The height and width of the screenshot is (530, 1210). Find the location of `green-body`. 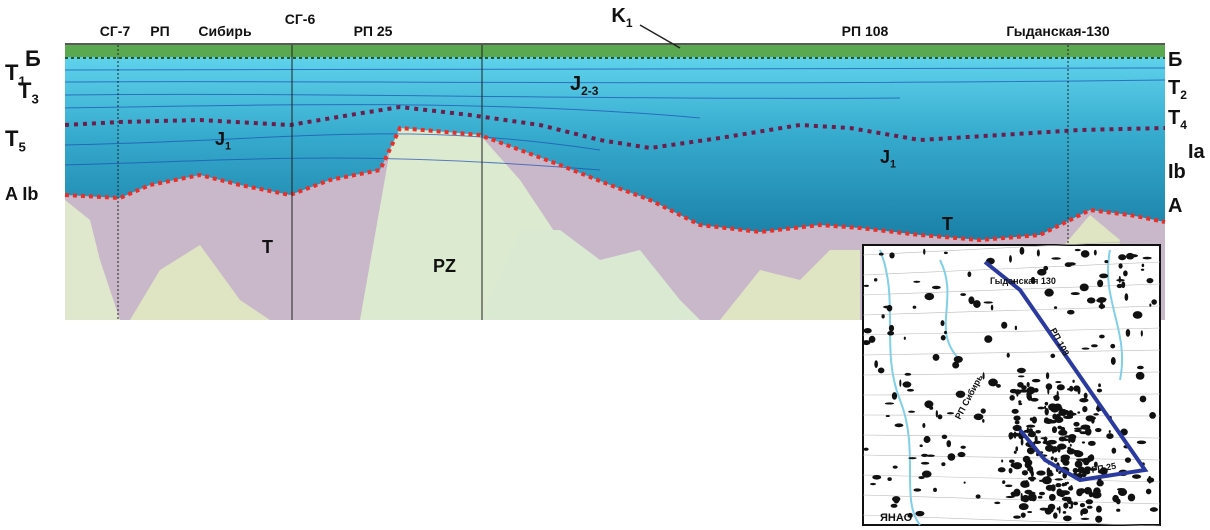

green-body is located at coordinates (590, 275).